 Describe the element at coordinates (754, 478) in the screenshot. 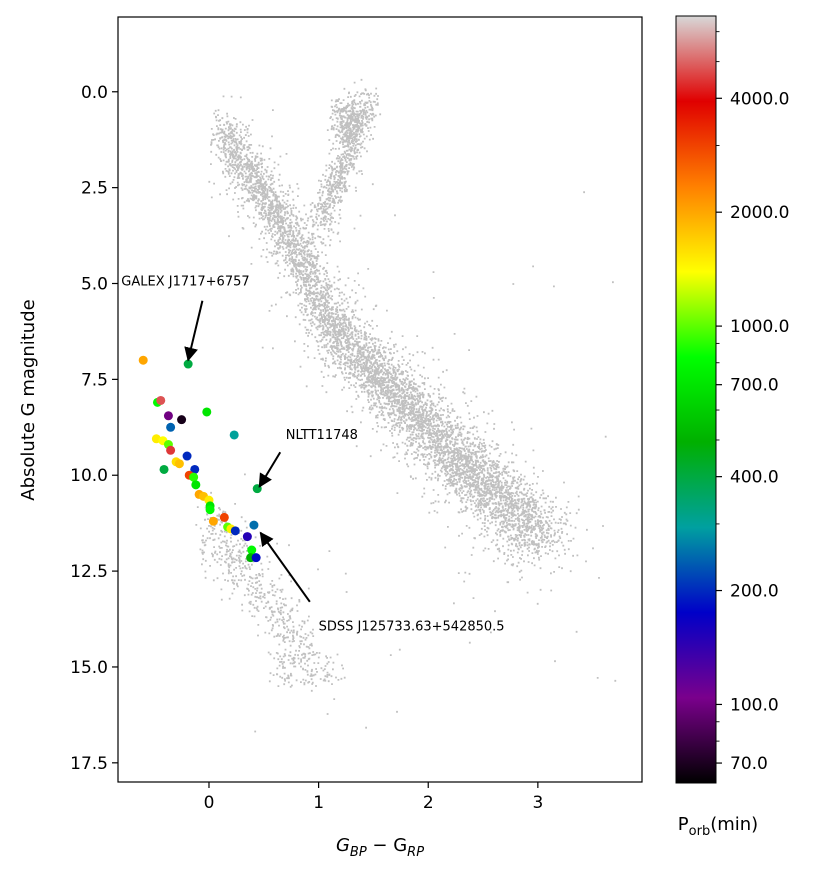

I see `colorbar-tick-label-3: 400.0` at that location.